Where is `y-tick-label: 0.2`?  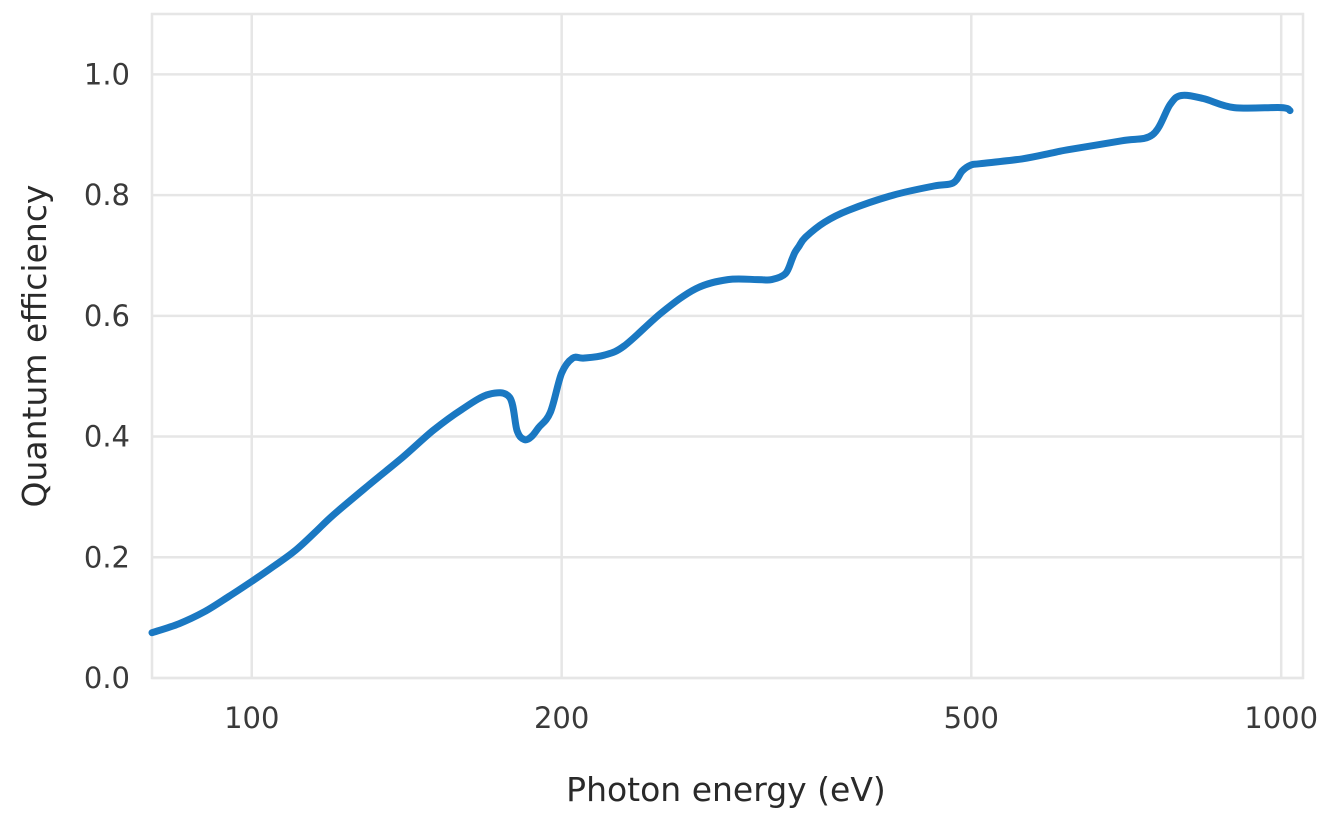
y-tick-label: 0.2 is located at coordinates (107, 557).